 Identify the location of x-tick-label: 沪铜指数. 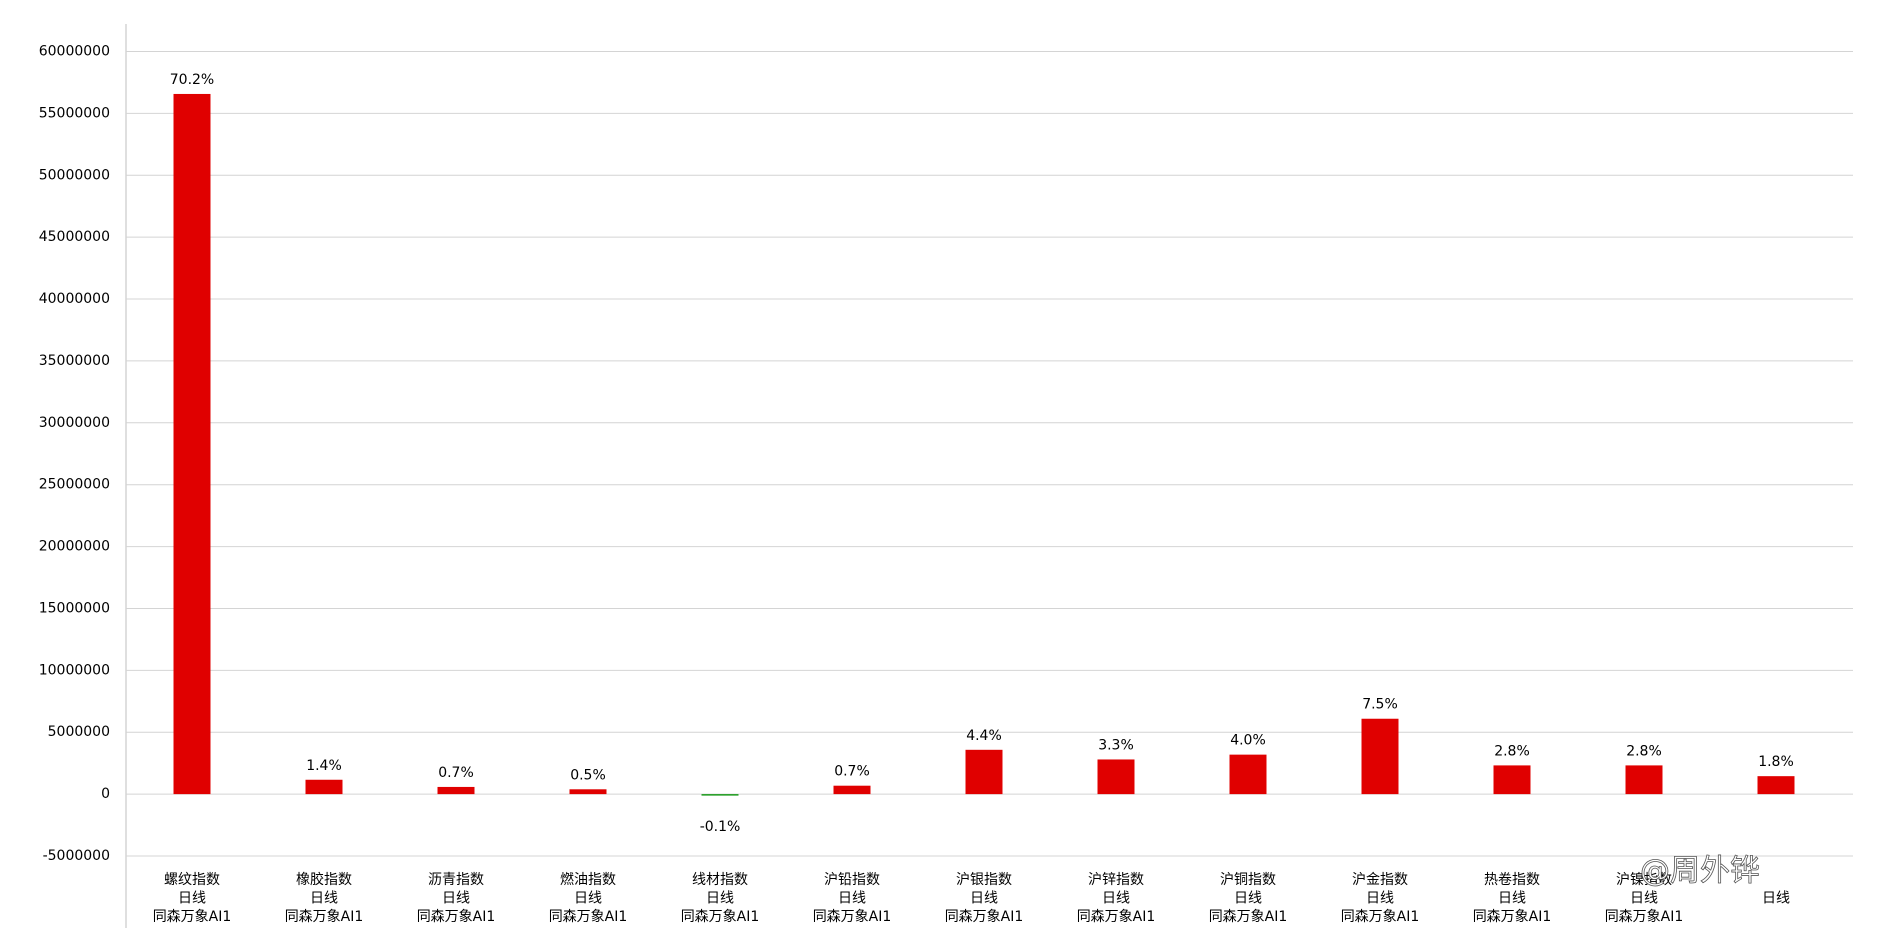
(1248, 880).